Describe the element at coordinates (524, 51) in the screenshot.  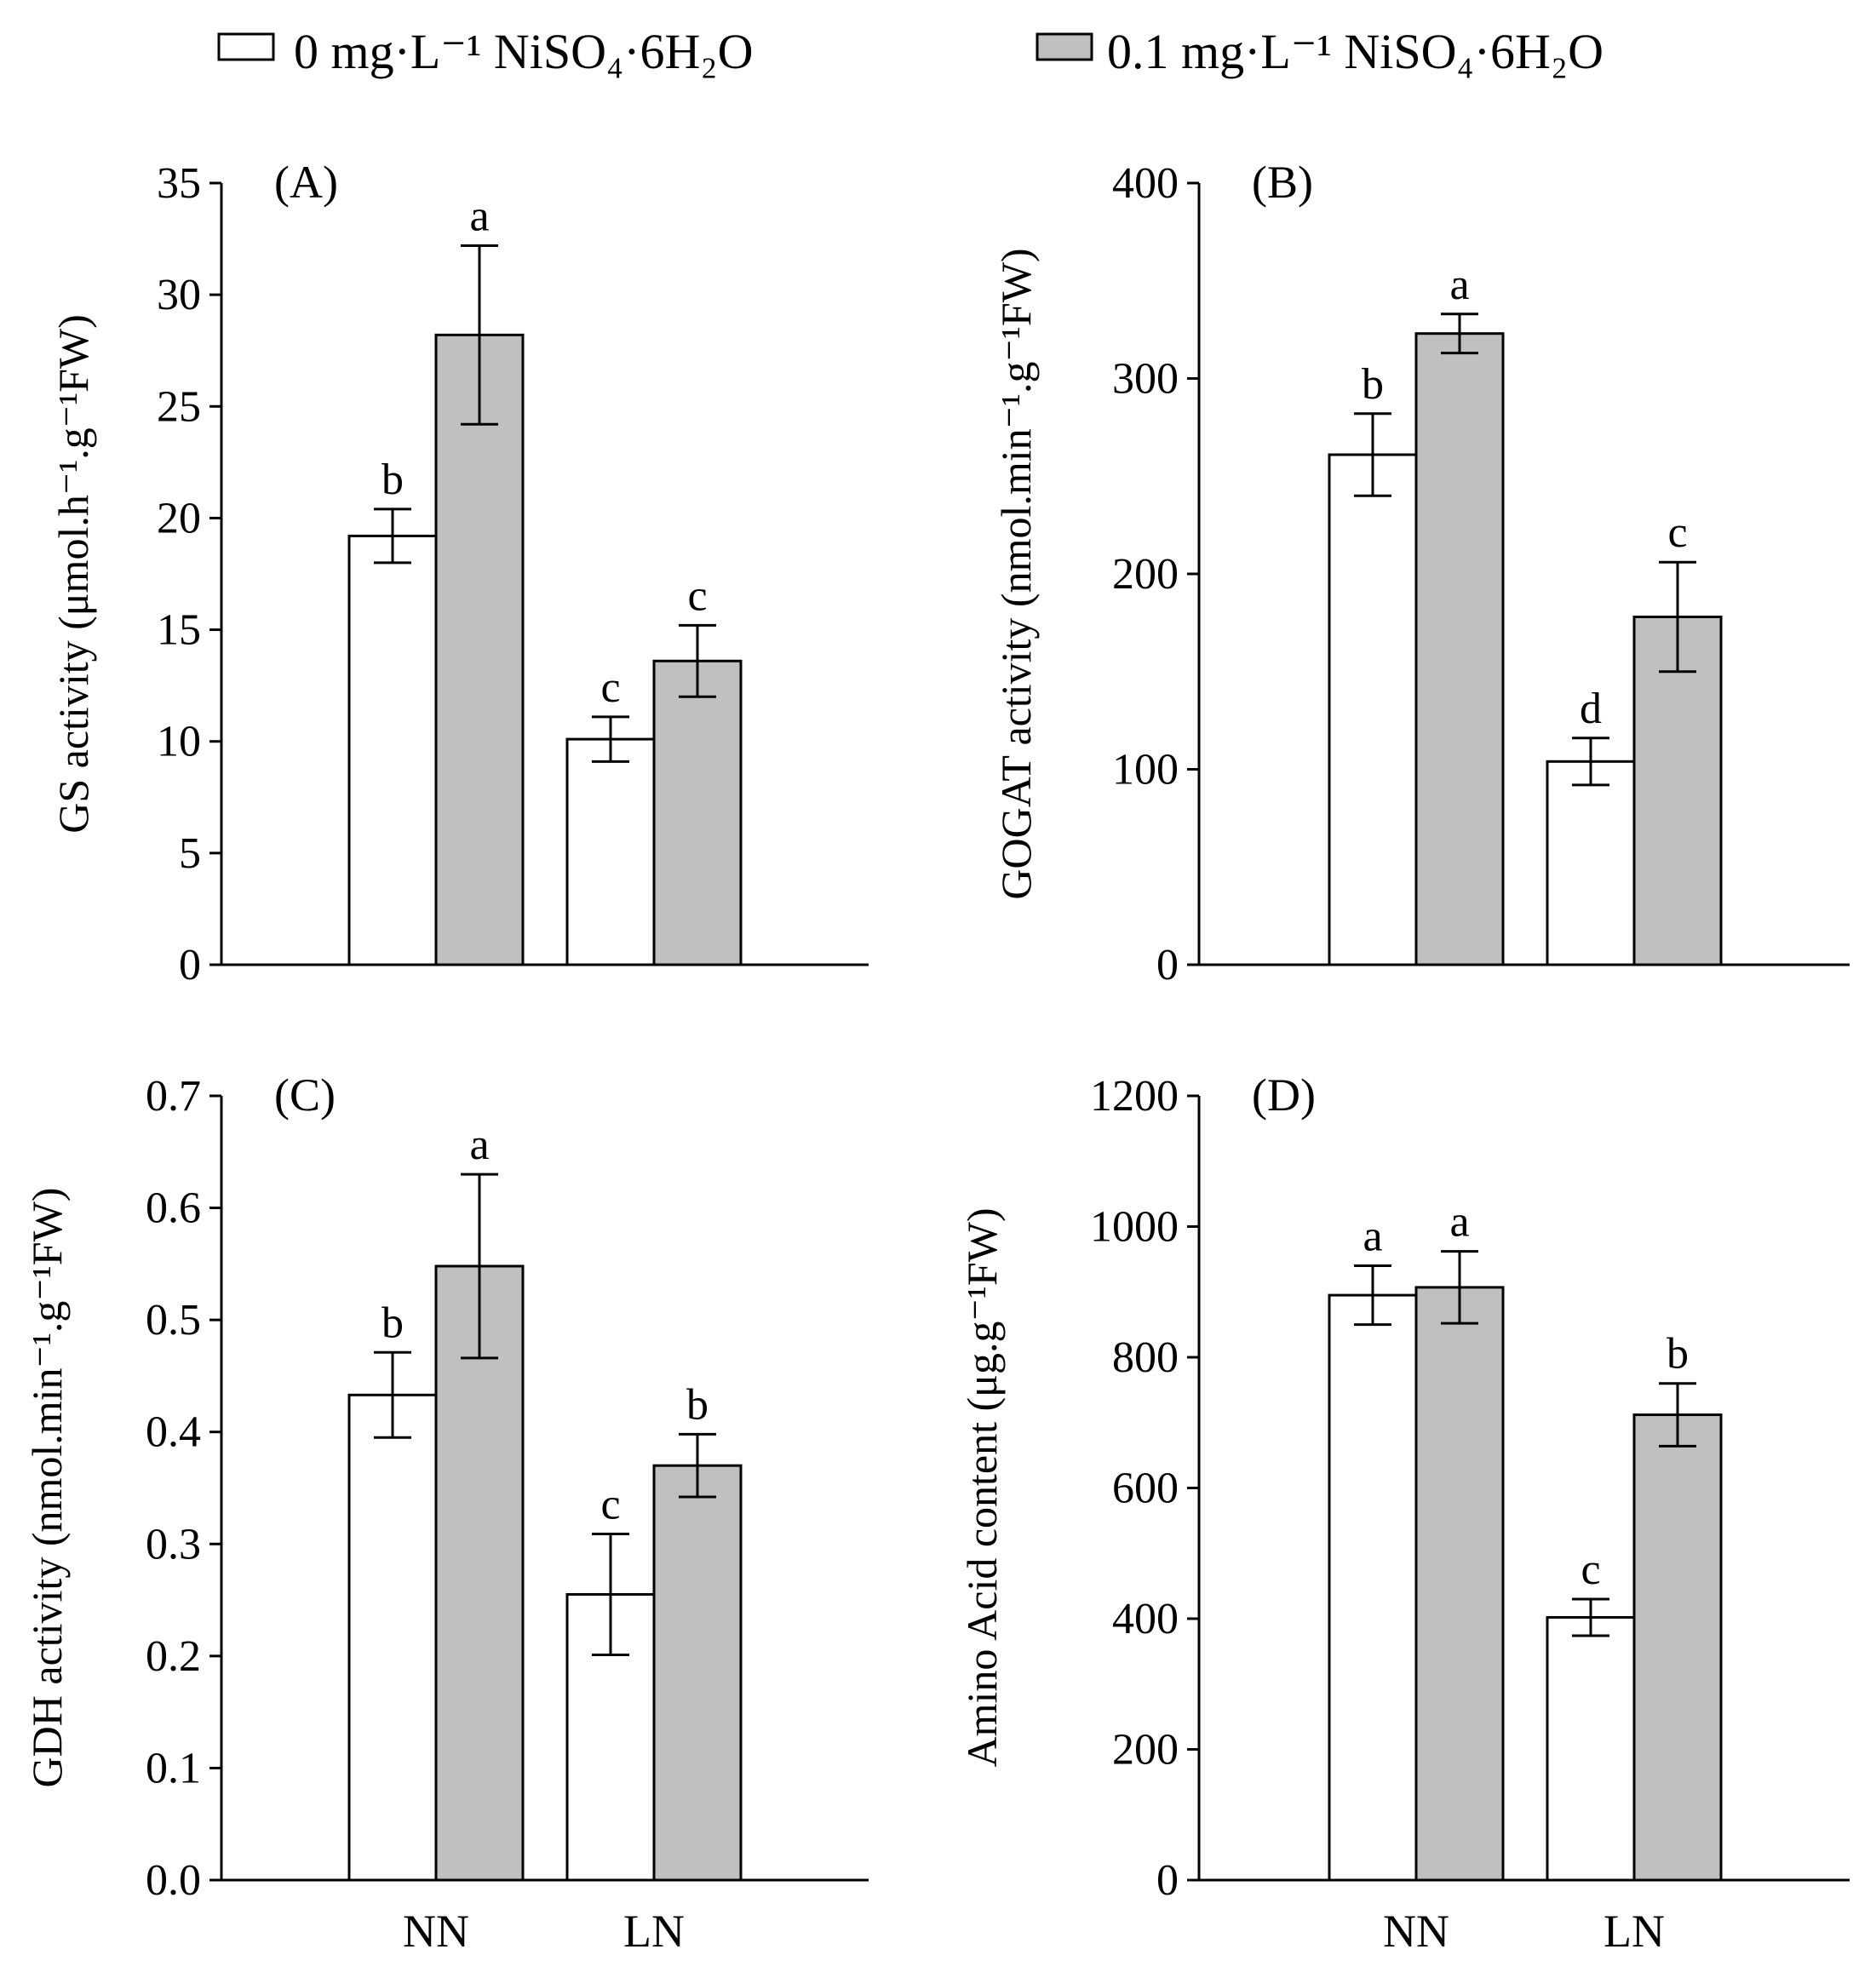
I see `legend-label-0: 0 mg·L⁻¹ NiSO₄·6H₂O` at that location.